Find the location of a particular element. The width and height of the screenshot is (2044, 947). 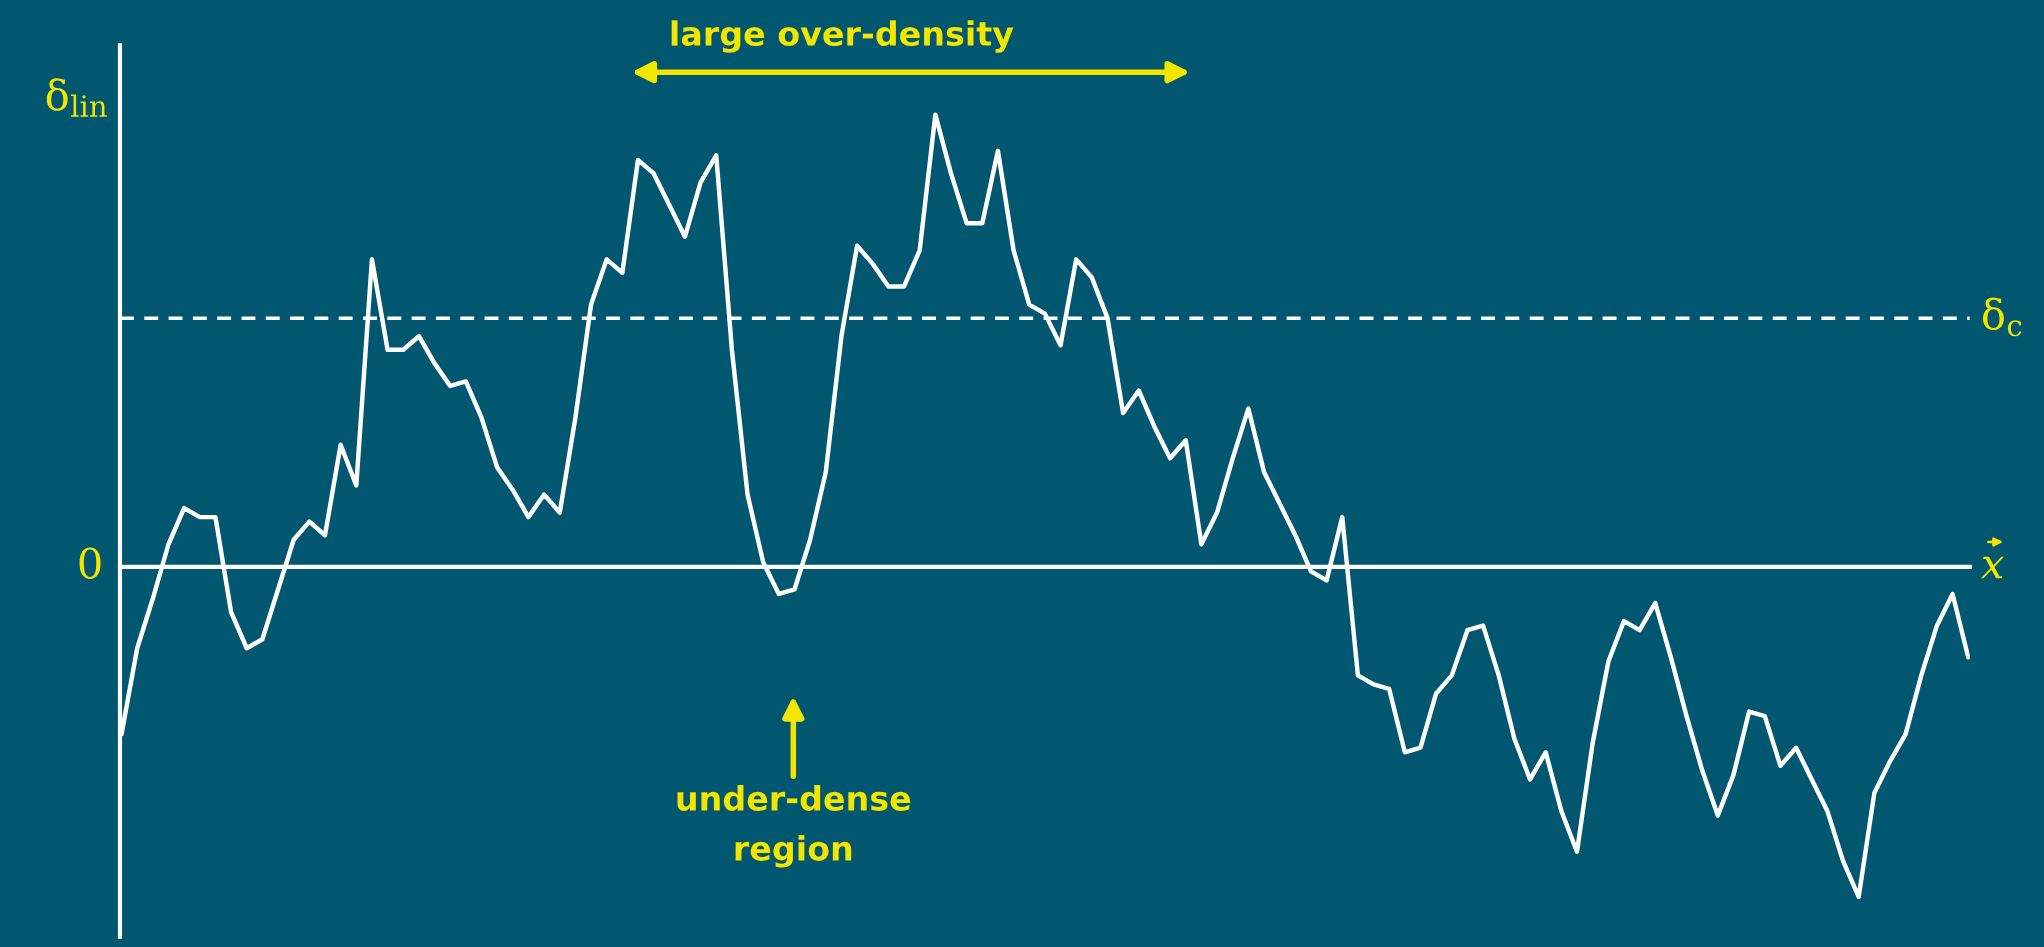

x-axis-title: x is located at coordinates (1992, 567).